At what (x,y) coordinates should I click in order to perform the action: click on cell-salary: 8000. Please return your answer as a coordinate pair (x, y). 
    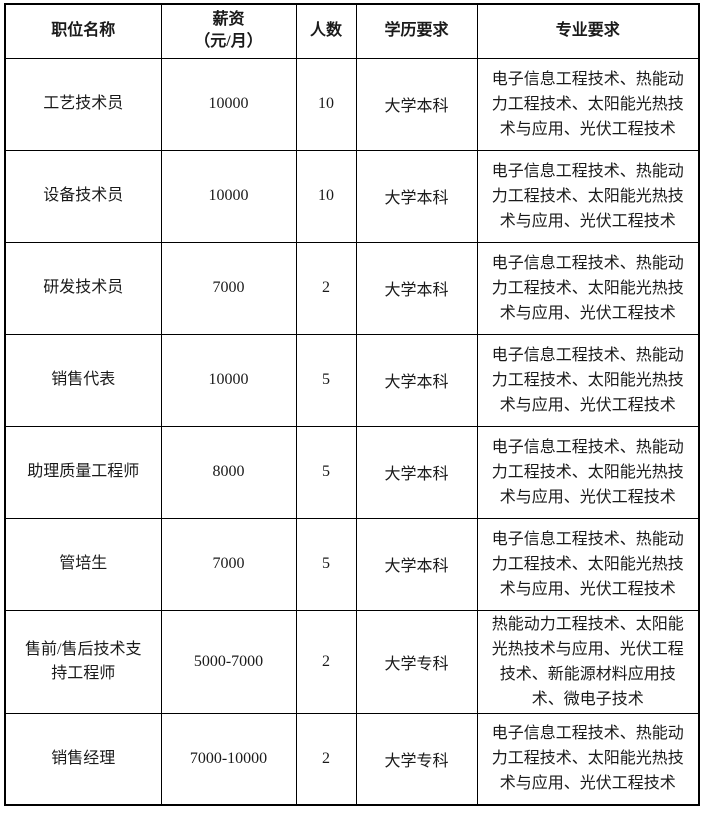
    Looking at the image, I should click on (228, 472).